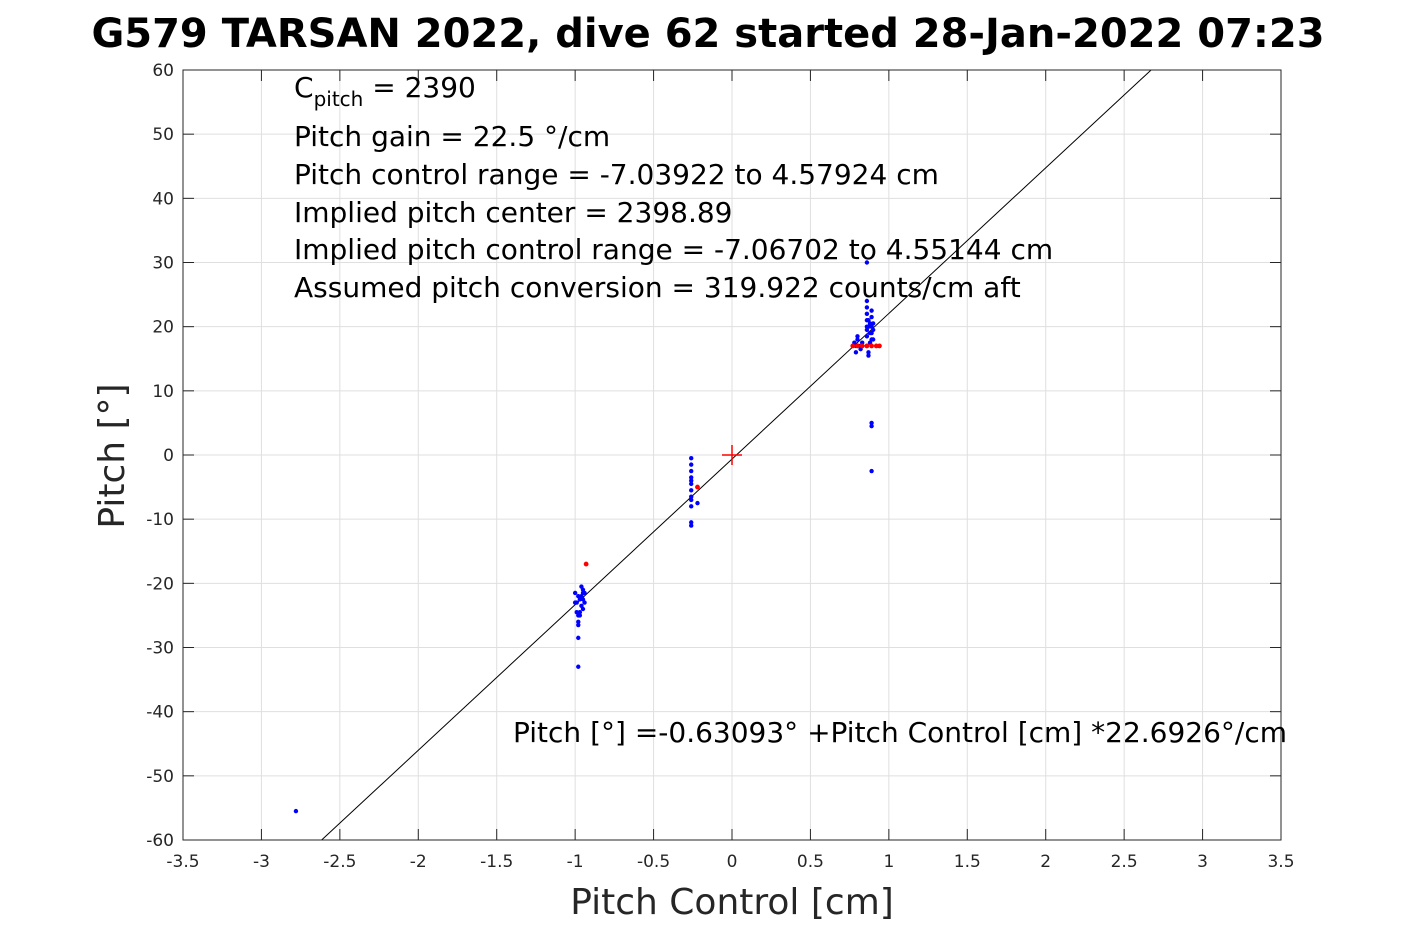 This screenshot has height=945, width=1417. Describe the element at coordinates (160, 584) in the screenshot. I see `y-tick-label: -20` at that location.